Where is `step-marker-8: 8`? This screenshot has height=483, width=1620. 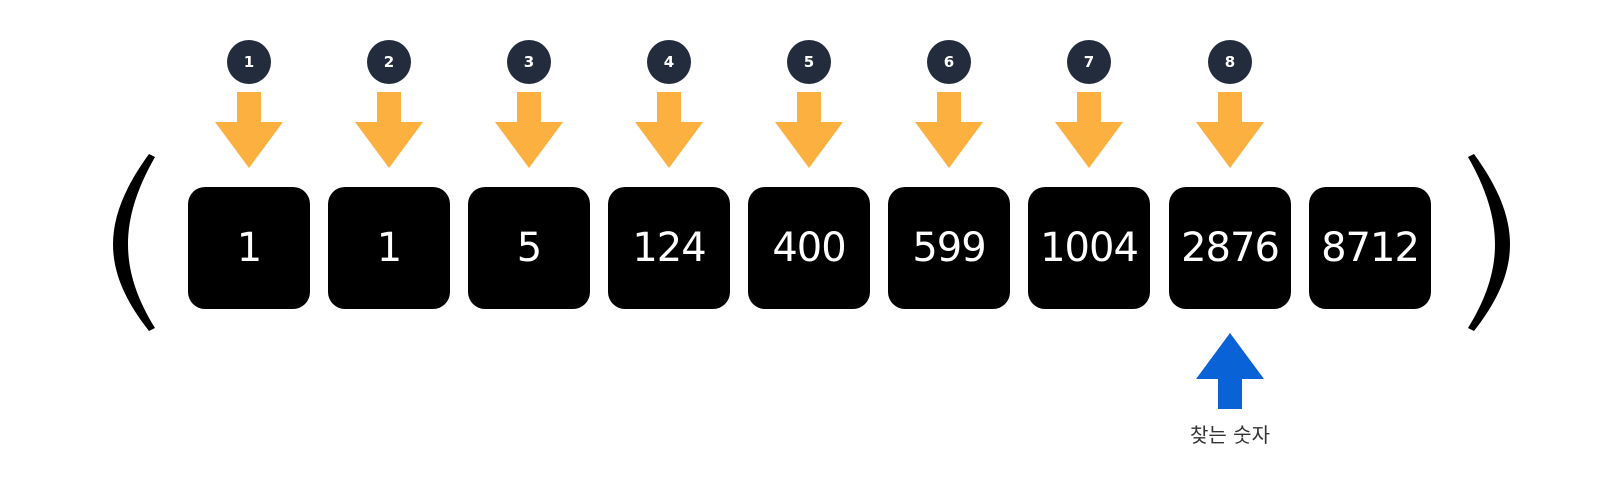
step-marker-8: 8 is located at coordinates (1230, 104).